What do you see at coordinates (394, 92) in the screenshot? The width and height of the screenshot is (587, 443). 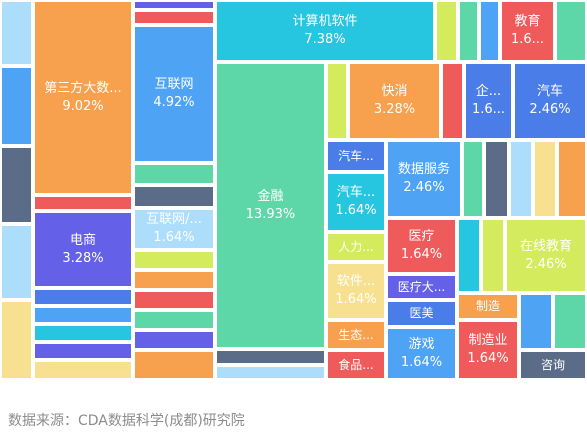 I see `tile-label: 快消` at bounding box center [394, 92].